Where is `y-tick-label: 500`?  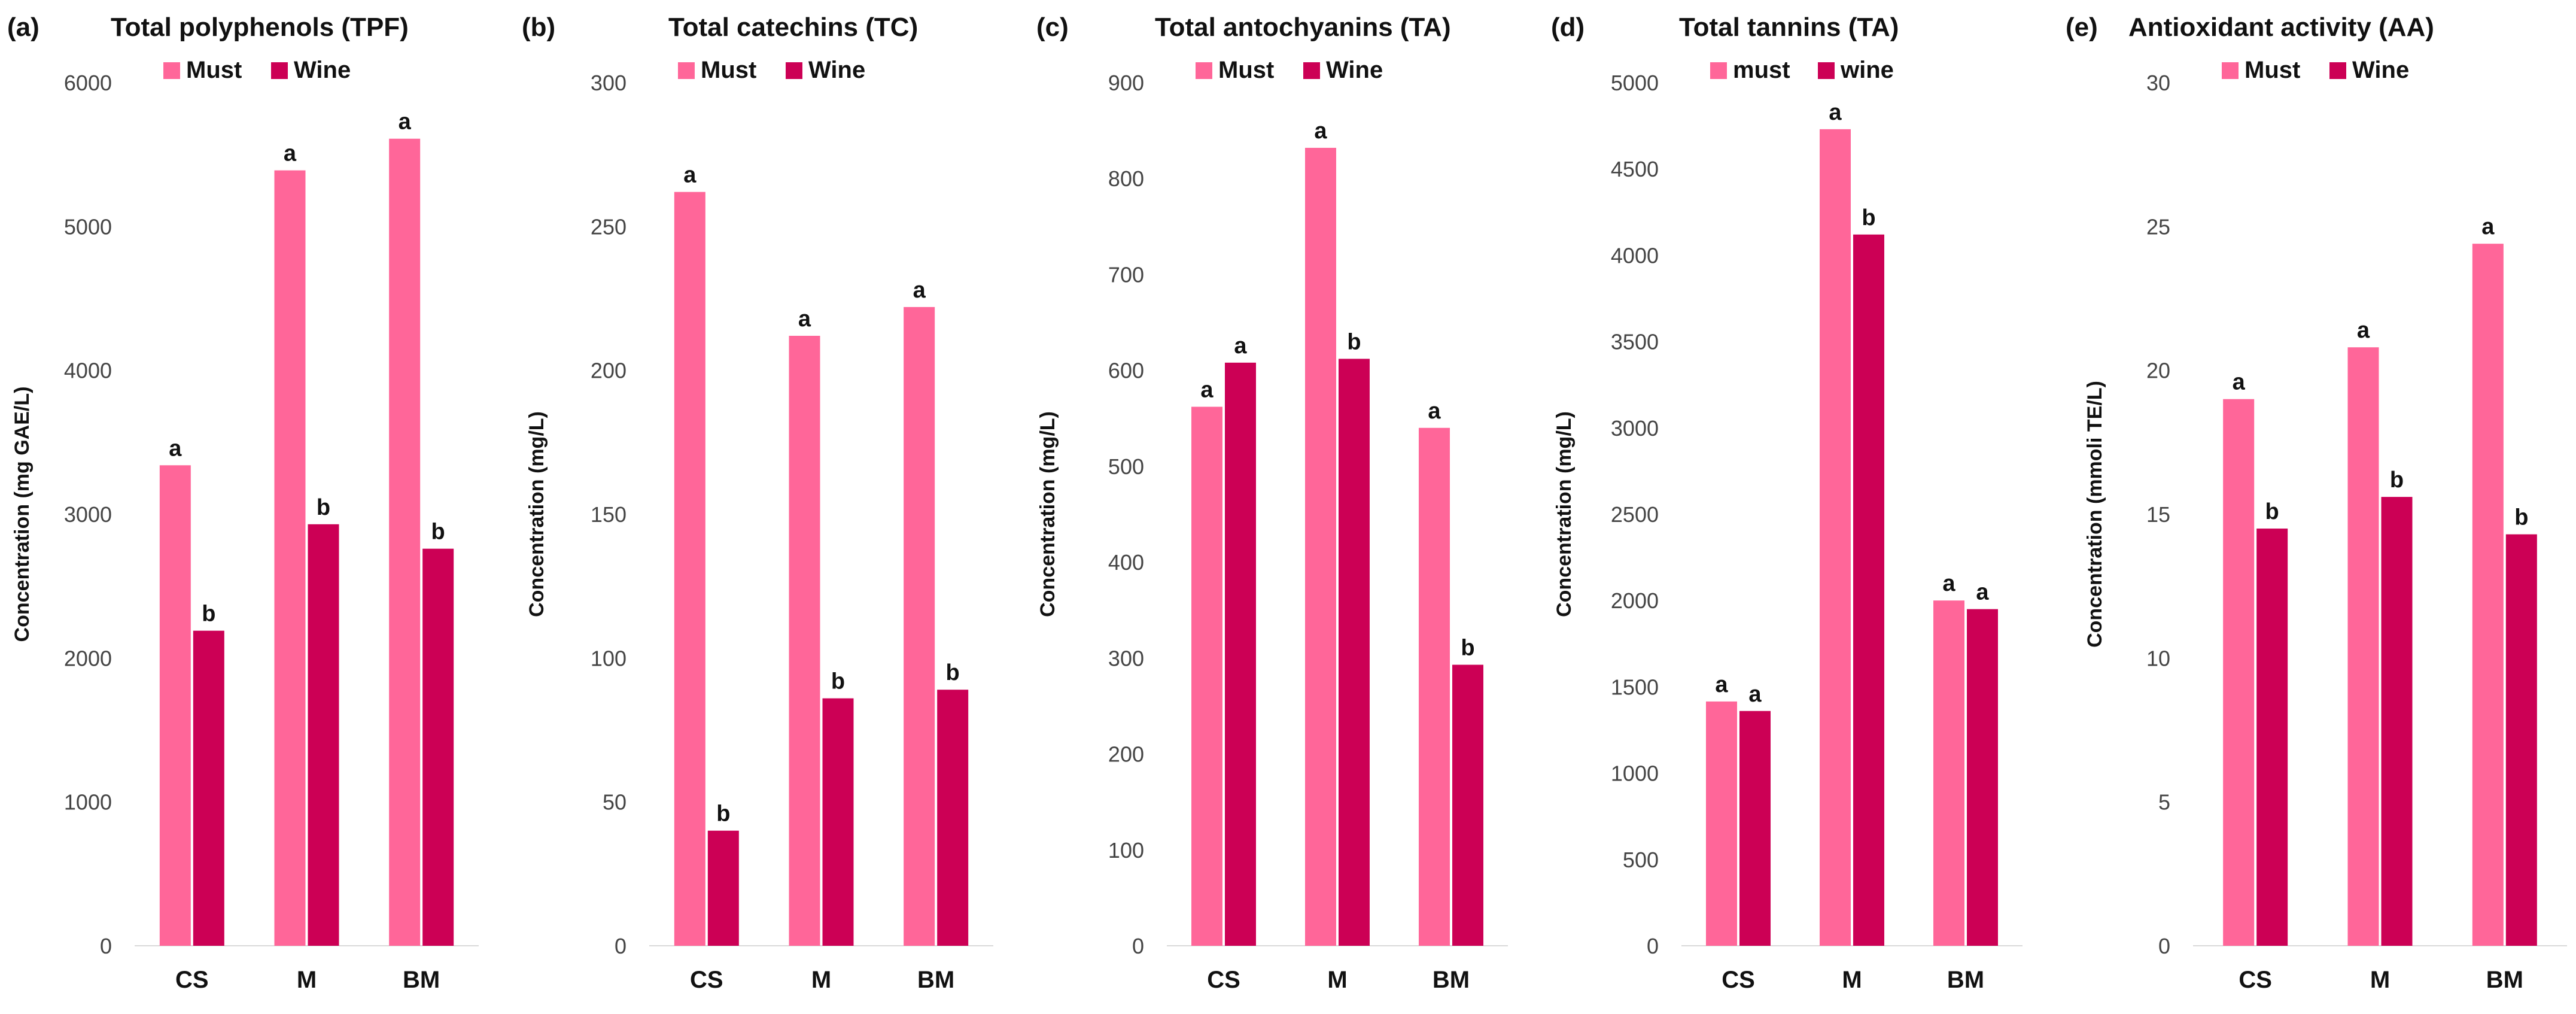
y-tick-label: 500 is located at coordinates (1641, 860).